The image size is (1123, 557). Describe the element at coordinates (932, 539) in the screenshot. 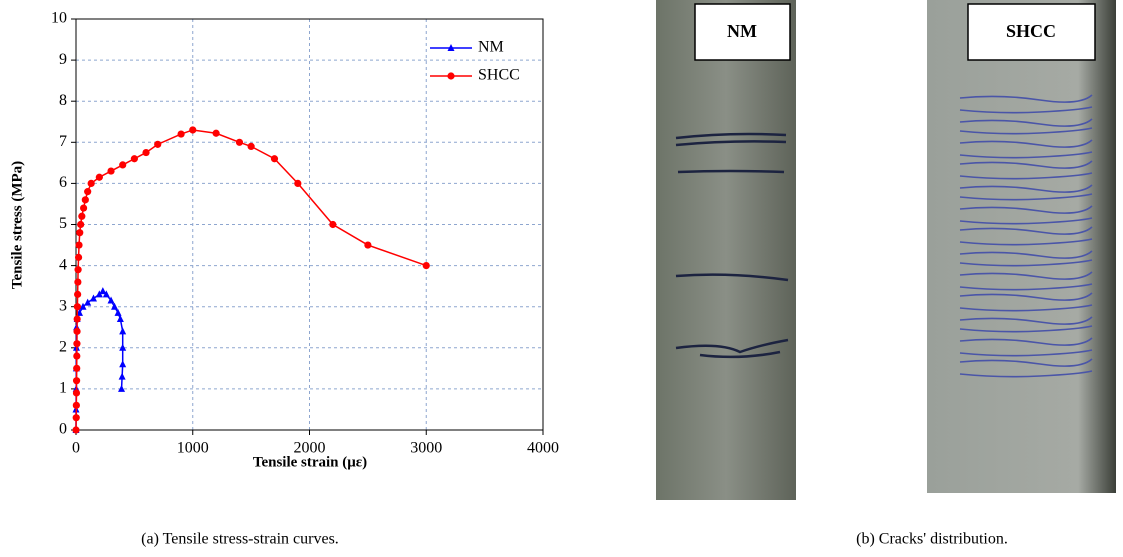

I see `caption: (b) Cracks' distribution.` at that location.